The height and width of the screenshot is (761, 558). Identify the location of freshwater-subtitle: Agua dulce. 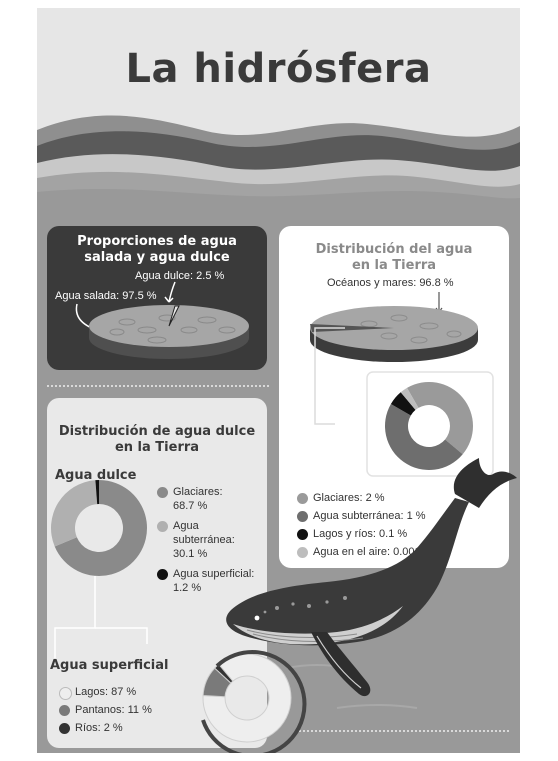
(96, 475).